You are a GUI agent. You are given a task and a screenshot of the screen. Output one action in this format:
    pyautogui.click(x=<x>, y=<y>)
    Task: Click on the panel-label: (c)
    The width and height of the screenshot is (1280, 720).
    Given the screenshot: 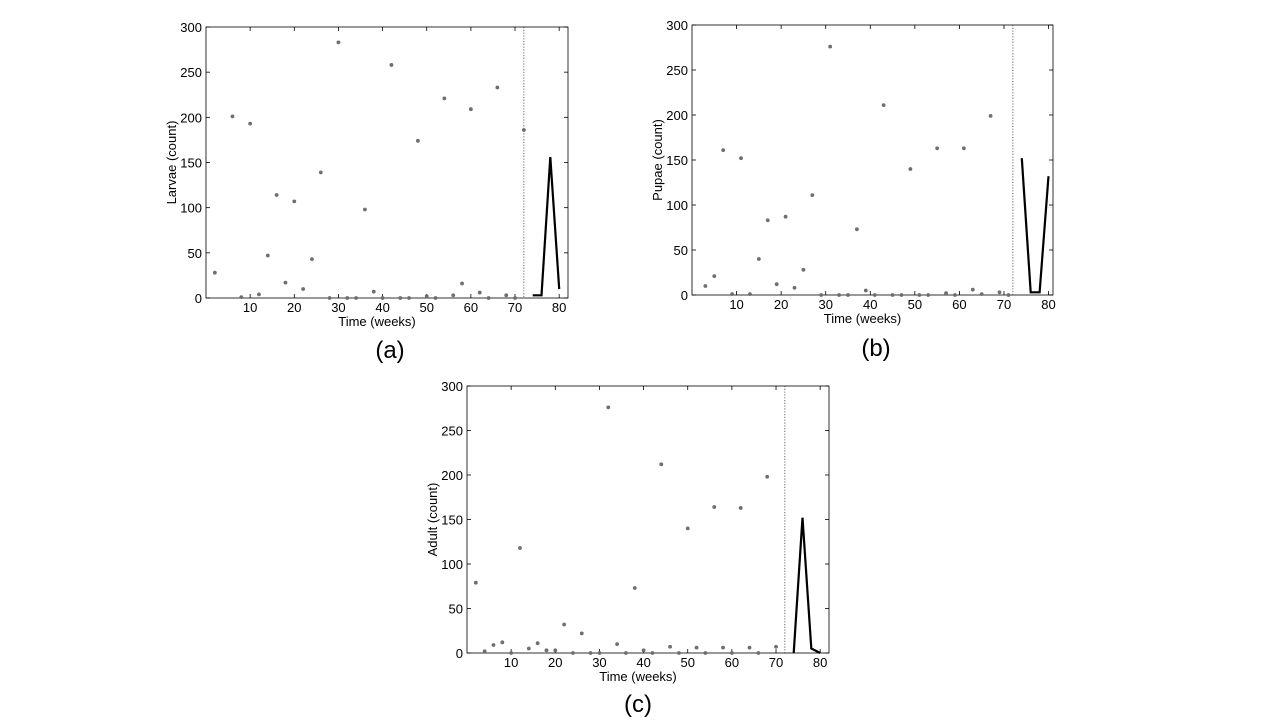 What is the action you would take?
    pyautogui.click(x=638, y=704)
    